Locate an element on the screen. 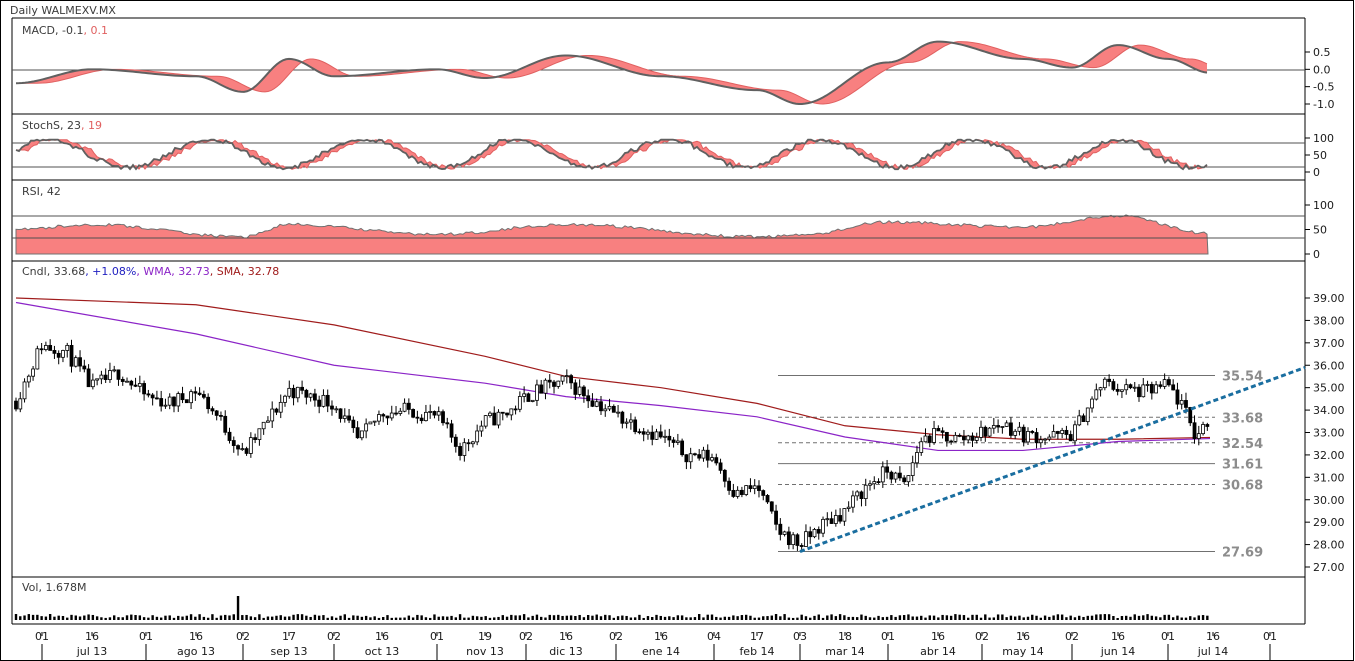 The width and height of the screenshot is (1355, 661). wma-legend: , WMA, 32.73 is located at coordinates (172, 271).